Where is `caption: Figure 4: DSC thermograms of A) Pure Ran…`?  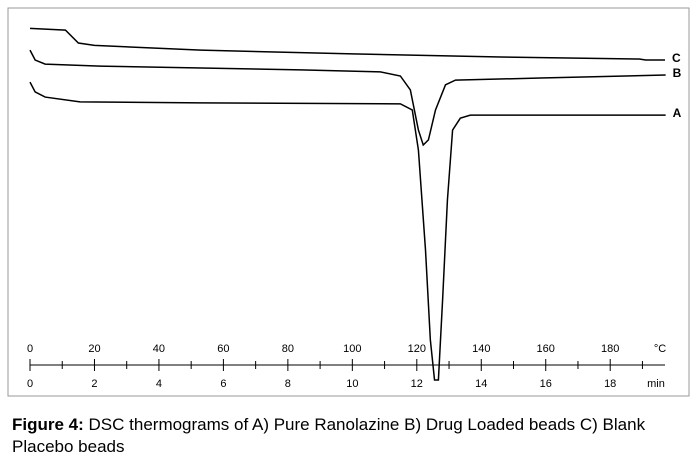 caption: Figure 4: DSC thermograms of A) Pure Ran… is located at coordinates (350, 436).